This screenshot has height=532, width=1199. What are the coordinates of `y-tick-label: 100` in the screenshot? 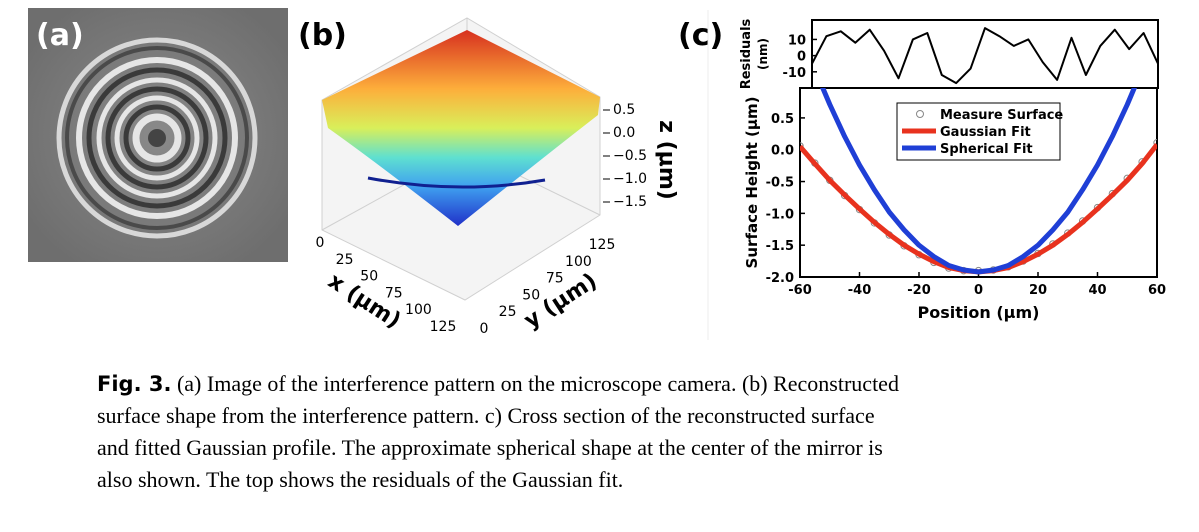 It's located at (578, 262).